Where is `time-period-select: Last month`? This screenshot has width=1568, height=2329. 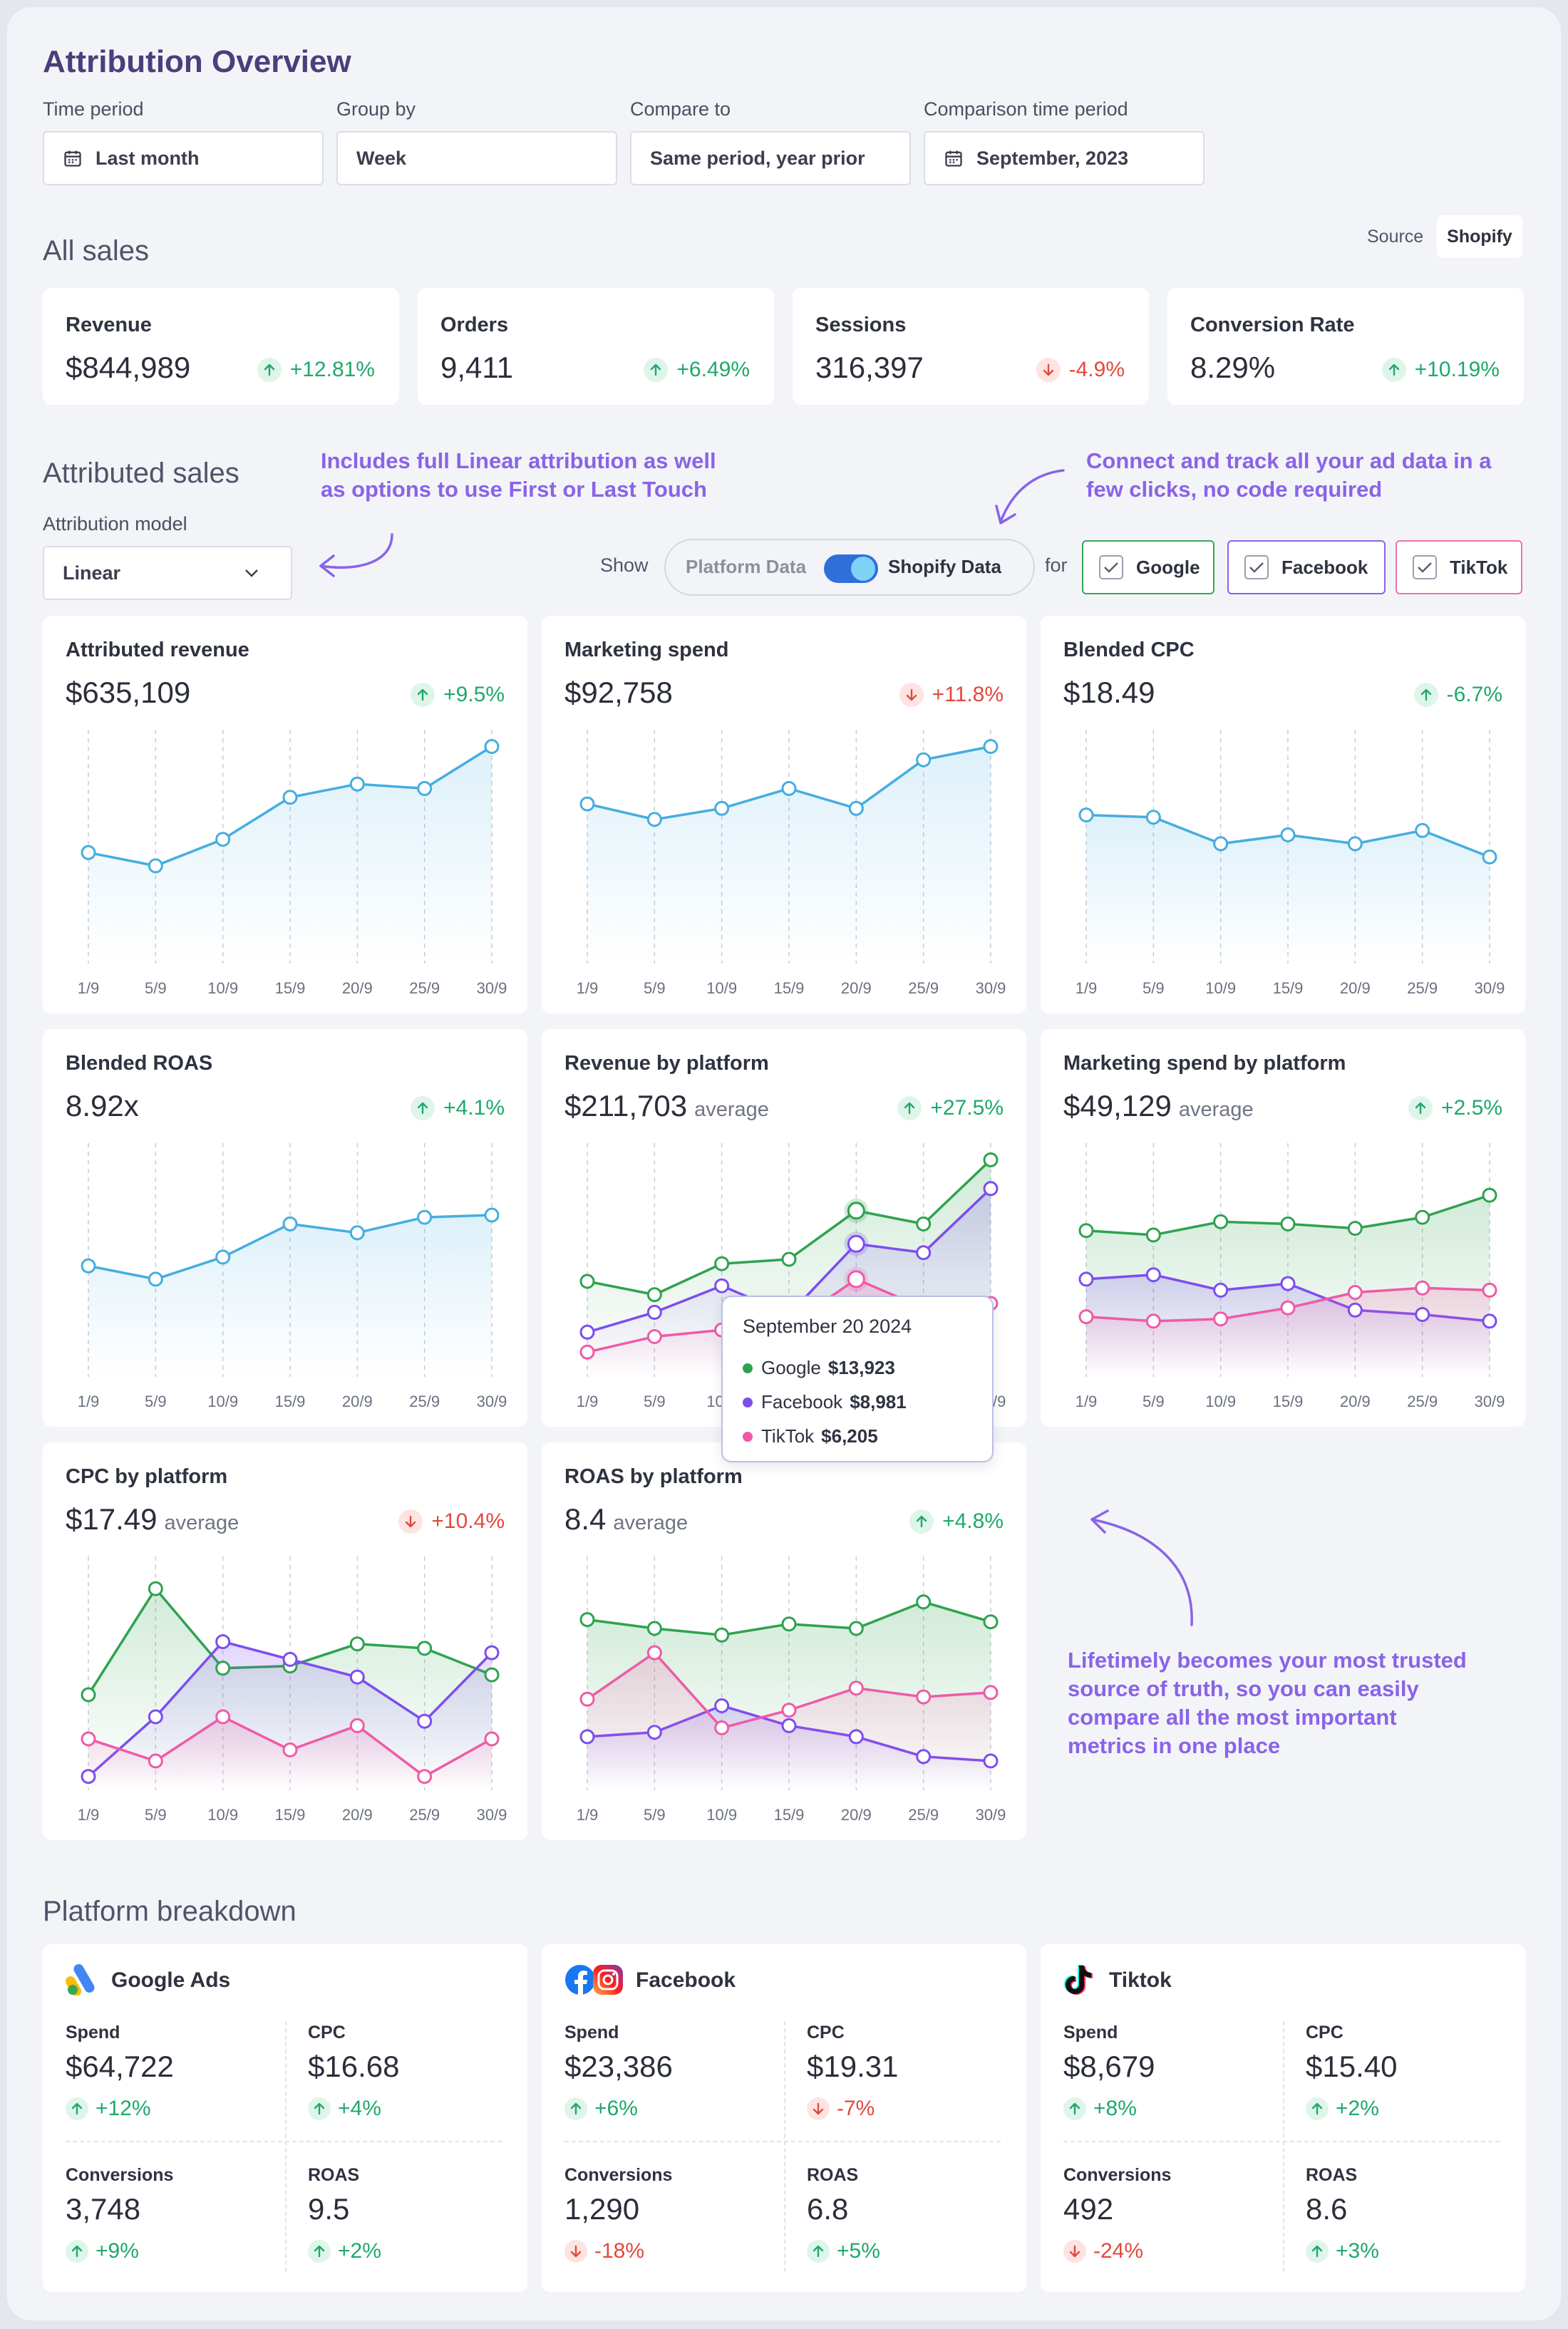
time-period-select: Last month is located at coordinates (184, 158).